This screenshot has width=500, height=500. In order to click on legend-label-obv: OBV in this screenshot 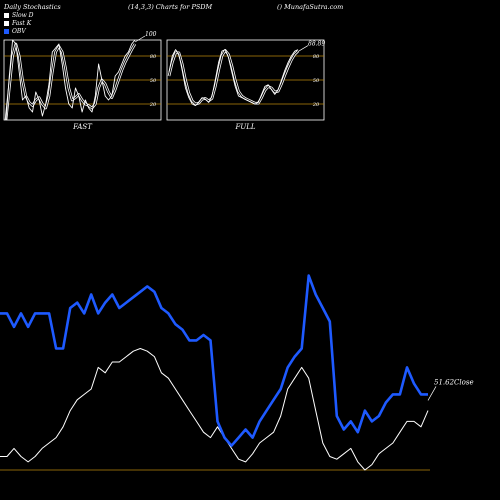, I will do `click(19, 31)`.